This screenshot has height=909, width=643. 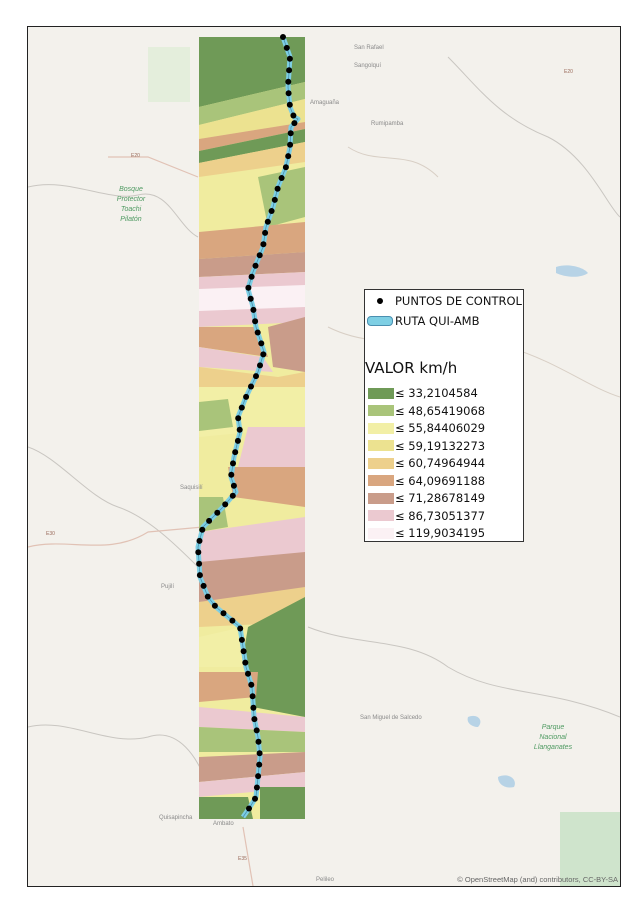 What do you see at coordinates (440, 480) in the screenshot?
I see `legend-label: ≤ 64,09691188` at bounding box center [440, 480].